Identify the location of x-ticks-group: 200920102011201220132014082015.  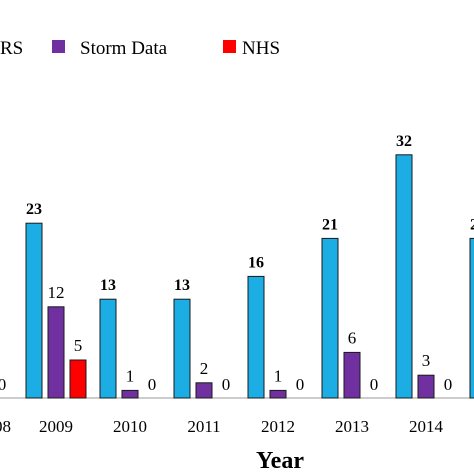
(222, 426).